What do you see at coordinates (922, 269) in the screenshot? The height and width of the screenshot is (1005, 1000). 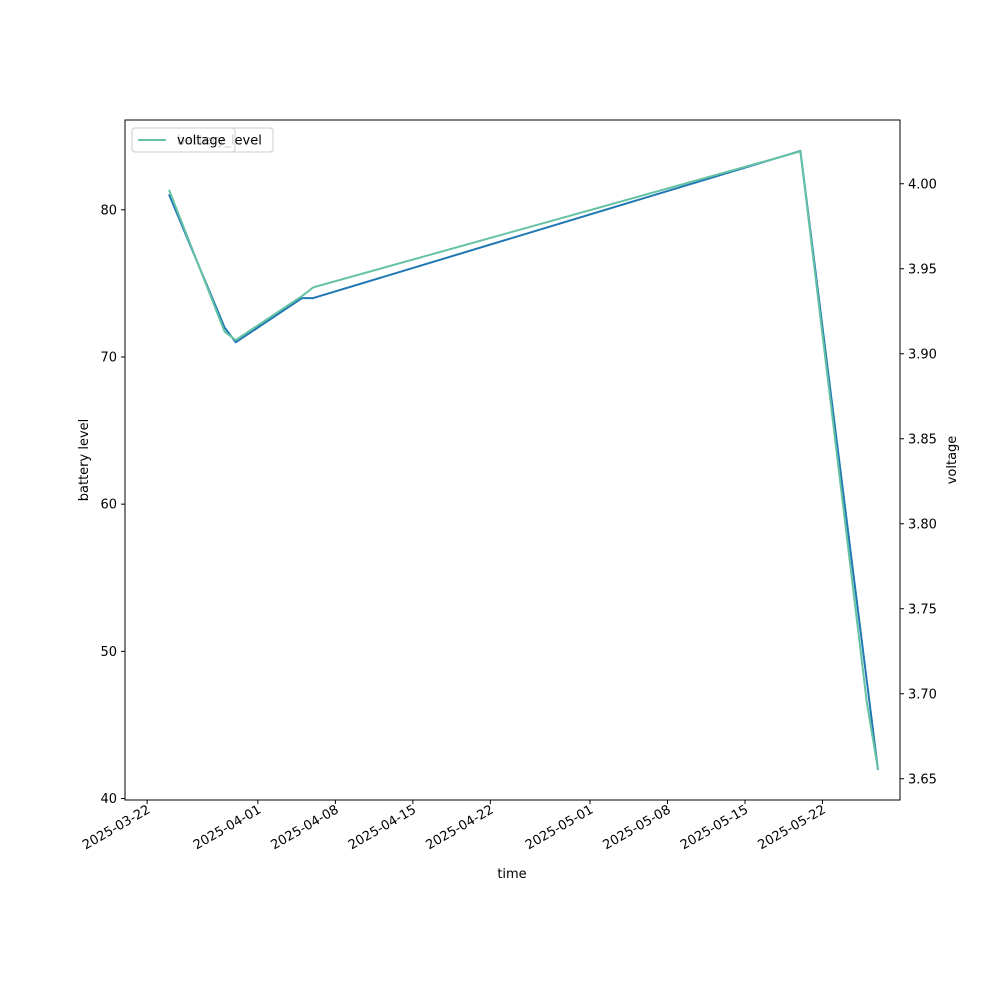 I see `right-y-tick-label: 3.95` at bounding box center [922, 269].